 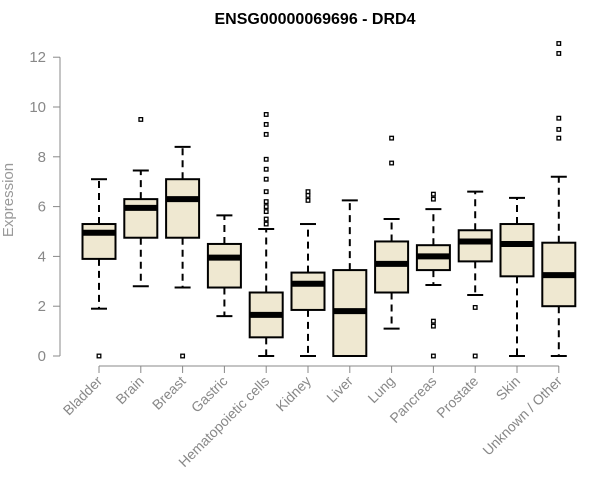 I want to click on x-tick-label: Kidney, so click(x=294, y=394).